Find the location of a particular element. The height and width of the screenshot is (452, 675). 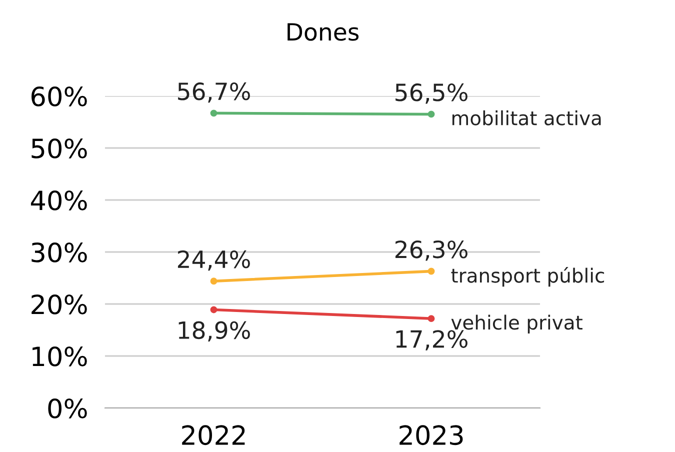

data-label: 56,5% is located at coordinates (432, 93).